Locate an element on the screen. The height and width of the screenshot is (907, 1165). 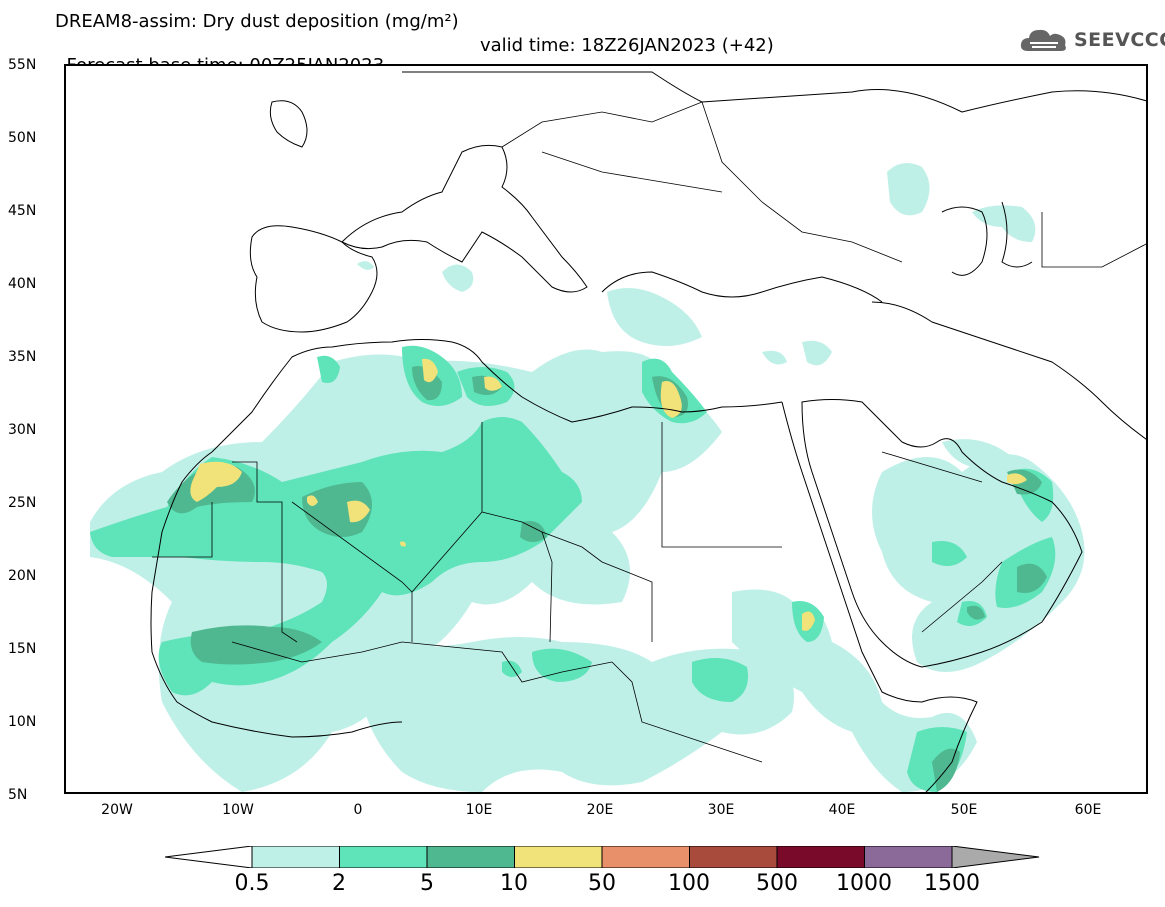
lon-label: 20W is located at coordinates (117, 810).